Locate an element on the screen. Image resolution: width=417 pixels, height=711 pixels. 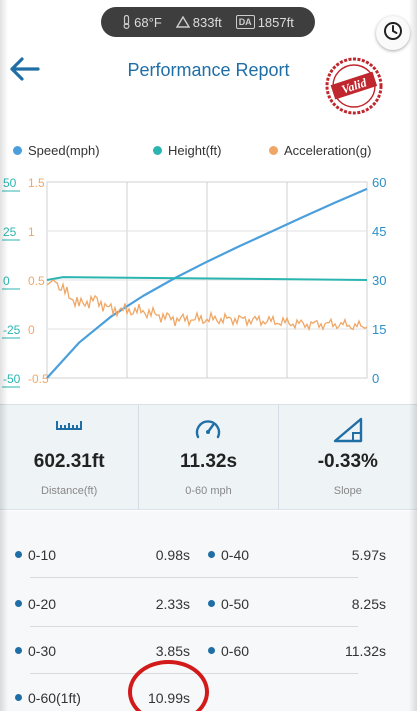
time-value: 0.98s is located at coordinates (172, 555).